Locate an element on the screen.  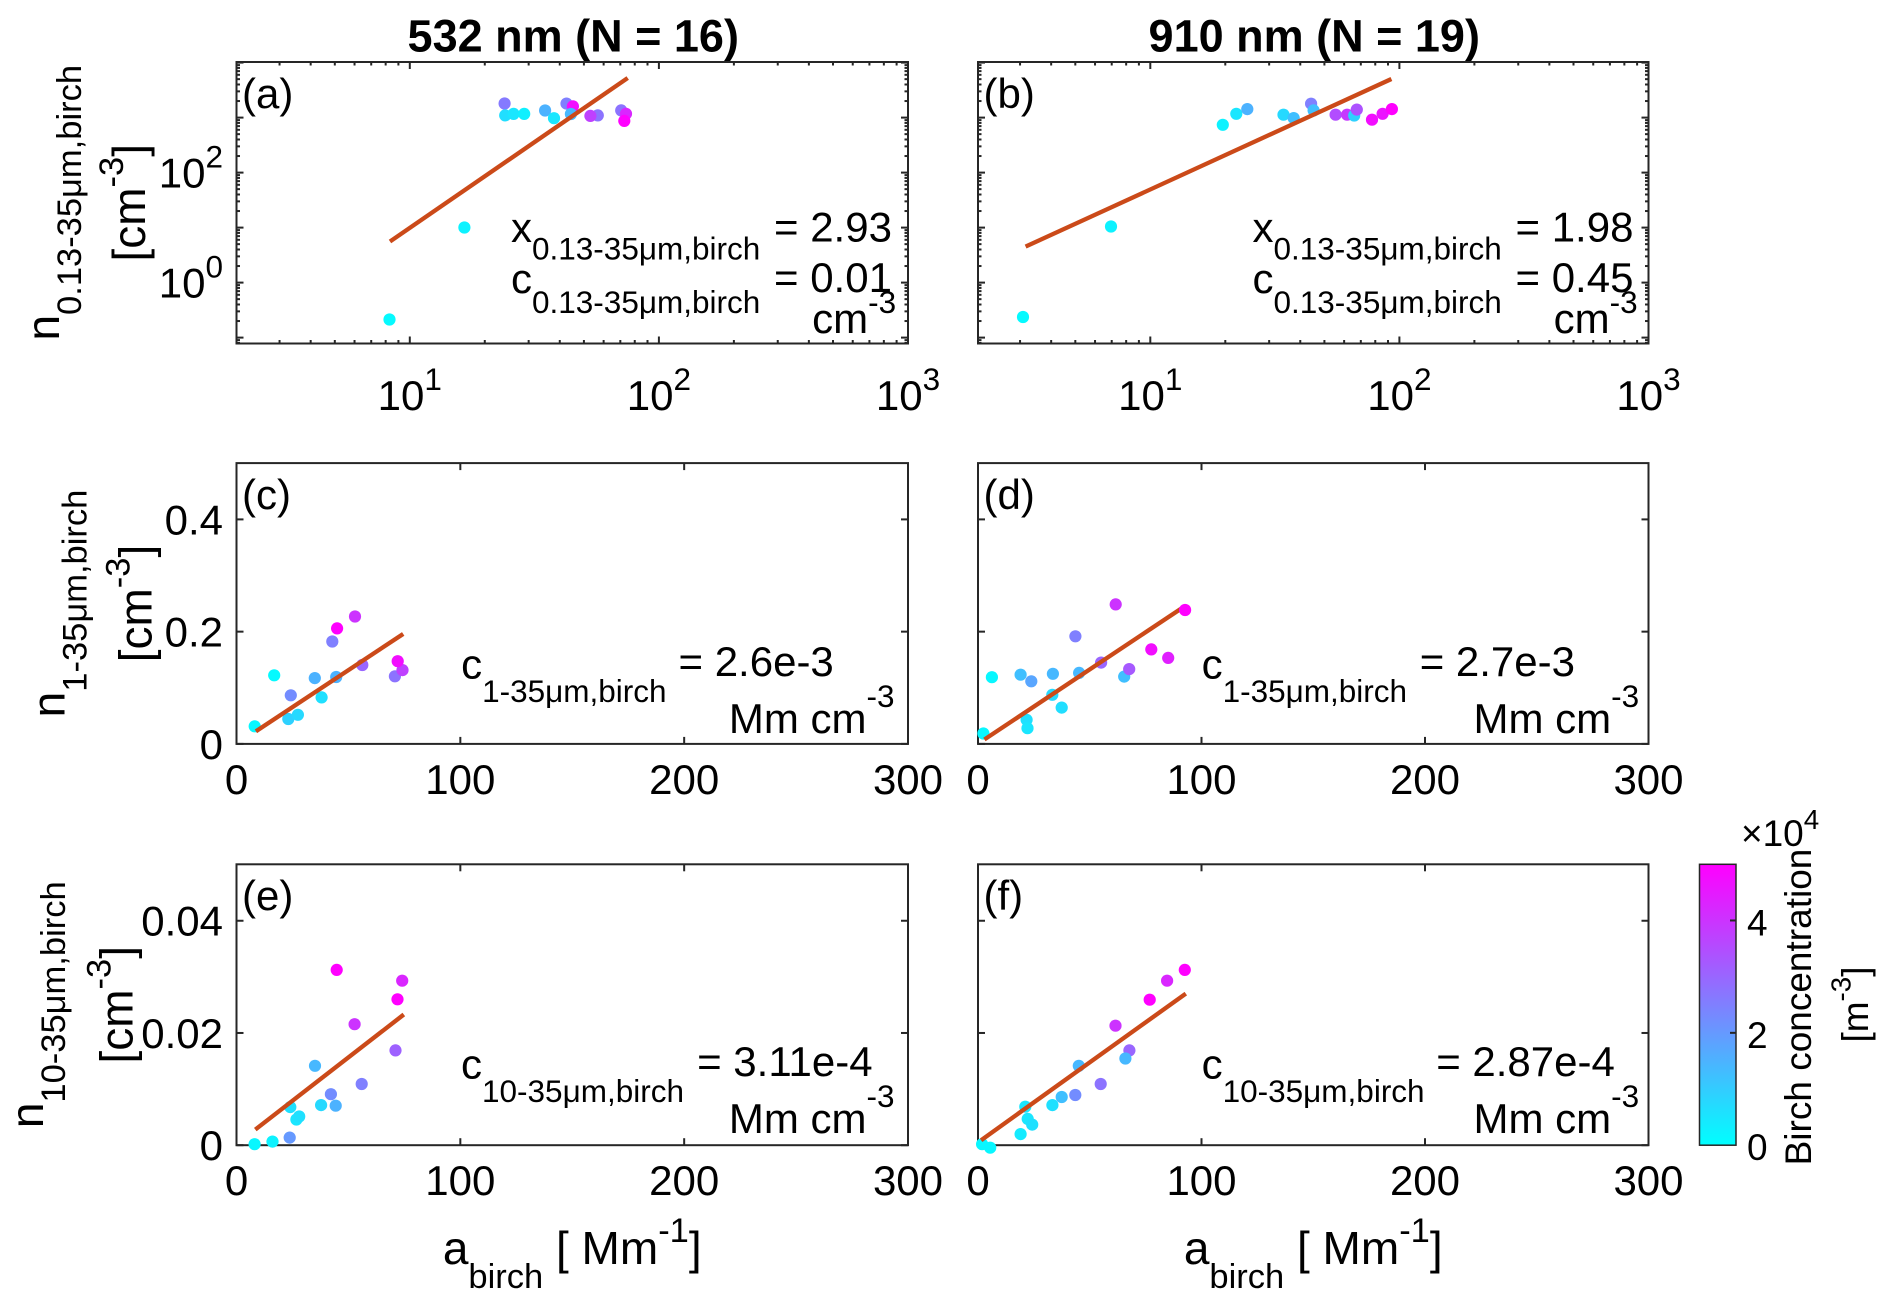
svg-text: (c) is located at coordinates (266, 494).